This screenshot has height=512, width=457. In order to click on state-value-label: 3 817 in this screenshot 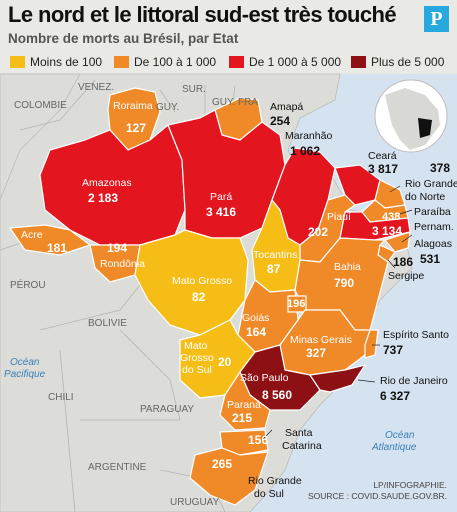, I will do `click(383, 169)`.